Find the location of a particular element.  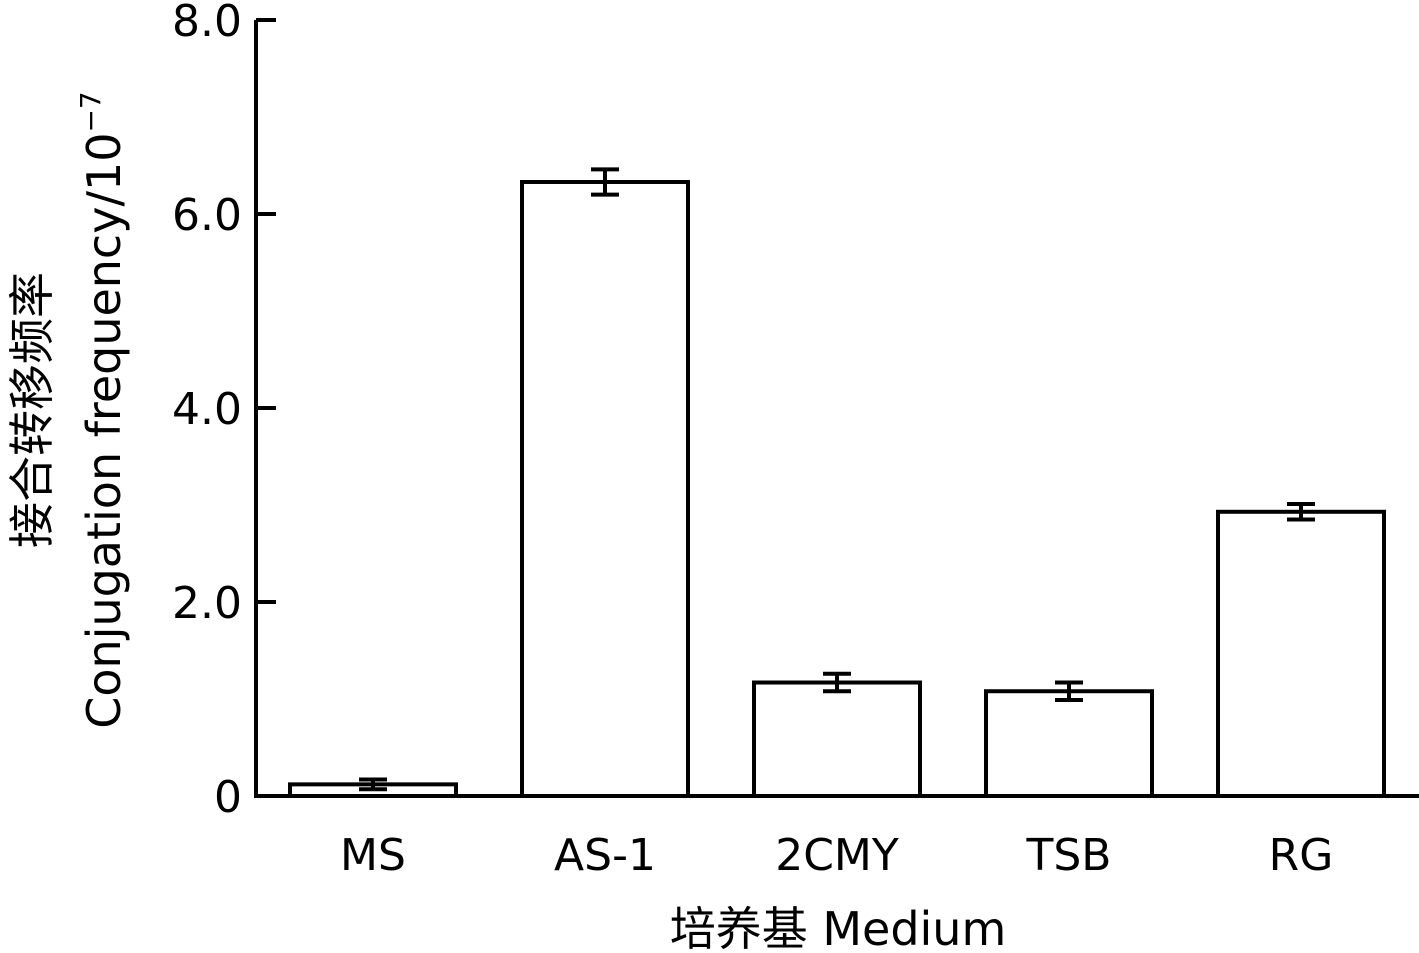

y-tick-label: 2.0 is located at coordinates (207, 603).